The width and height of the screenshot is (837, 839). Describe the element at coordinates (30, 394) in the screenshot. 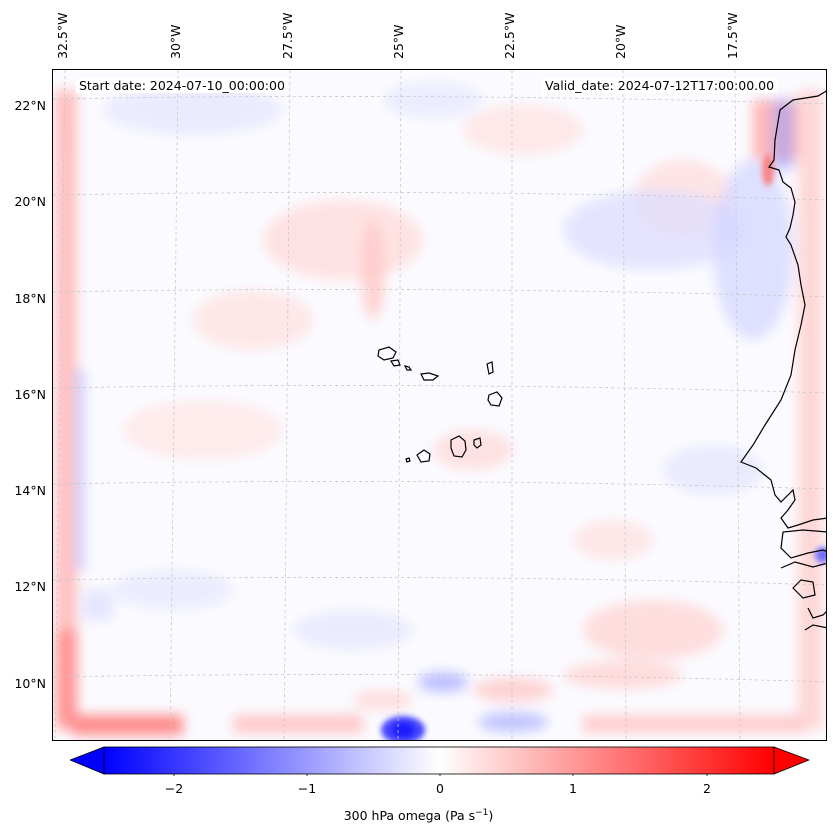

I see `lat-label: 16°N` at that location.